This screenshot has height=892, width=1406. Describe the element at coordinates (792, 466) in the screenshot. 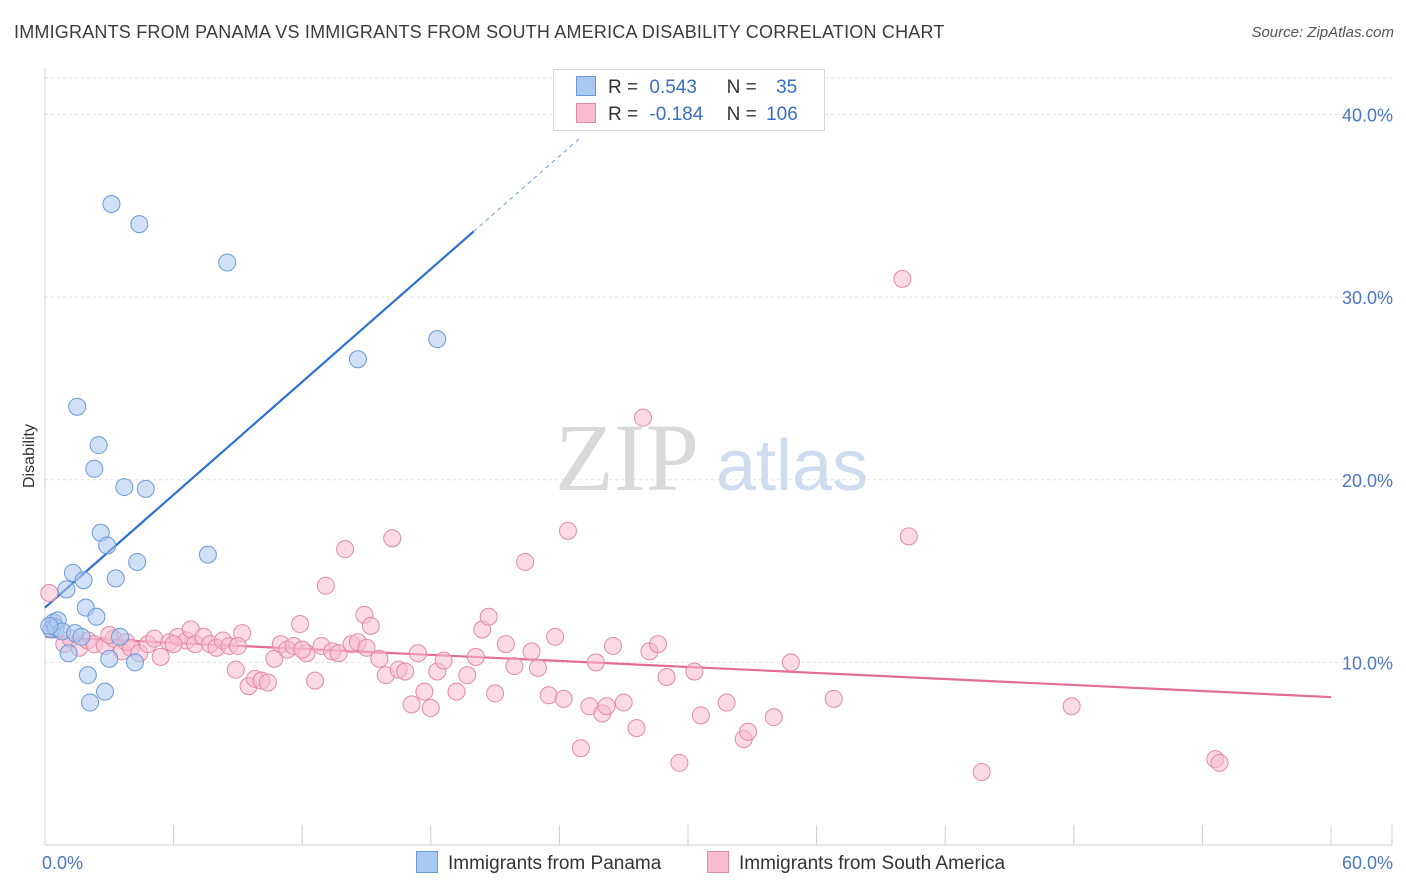

I see `watermark-atlas: atlas` at that location.